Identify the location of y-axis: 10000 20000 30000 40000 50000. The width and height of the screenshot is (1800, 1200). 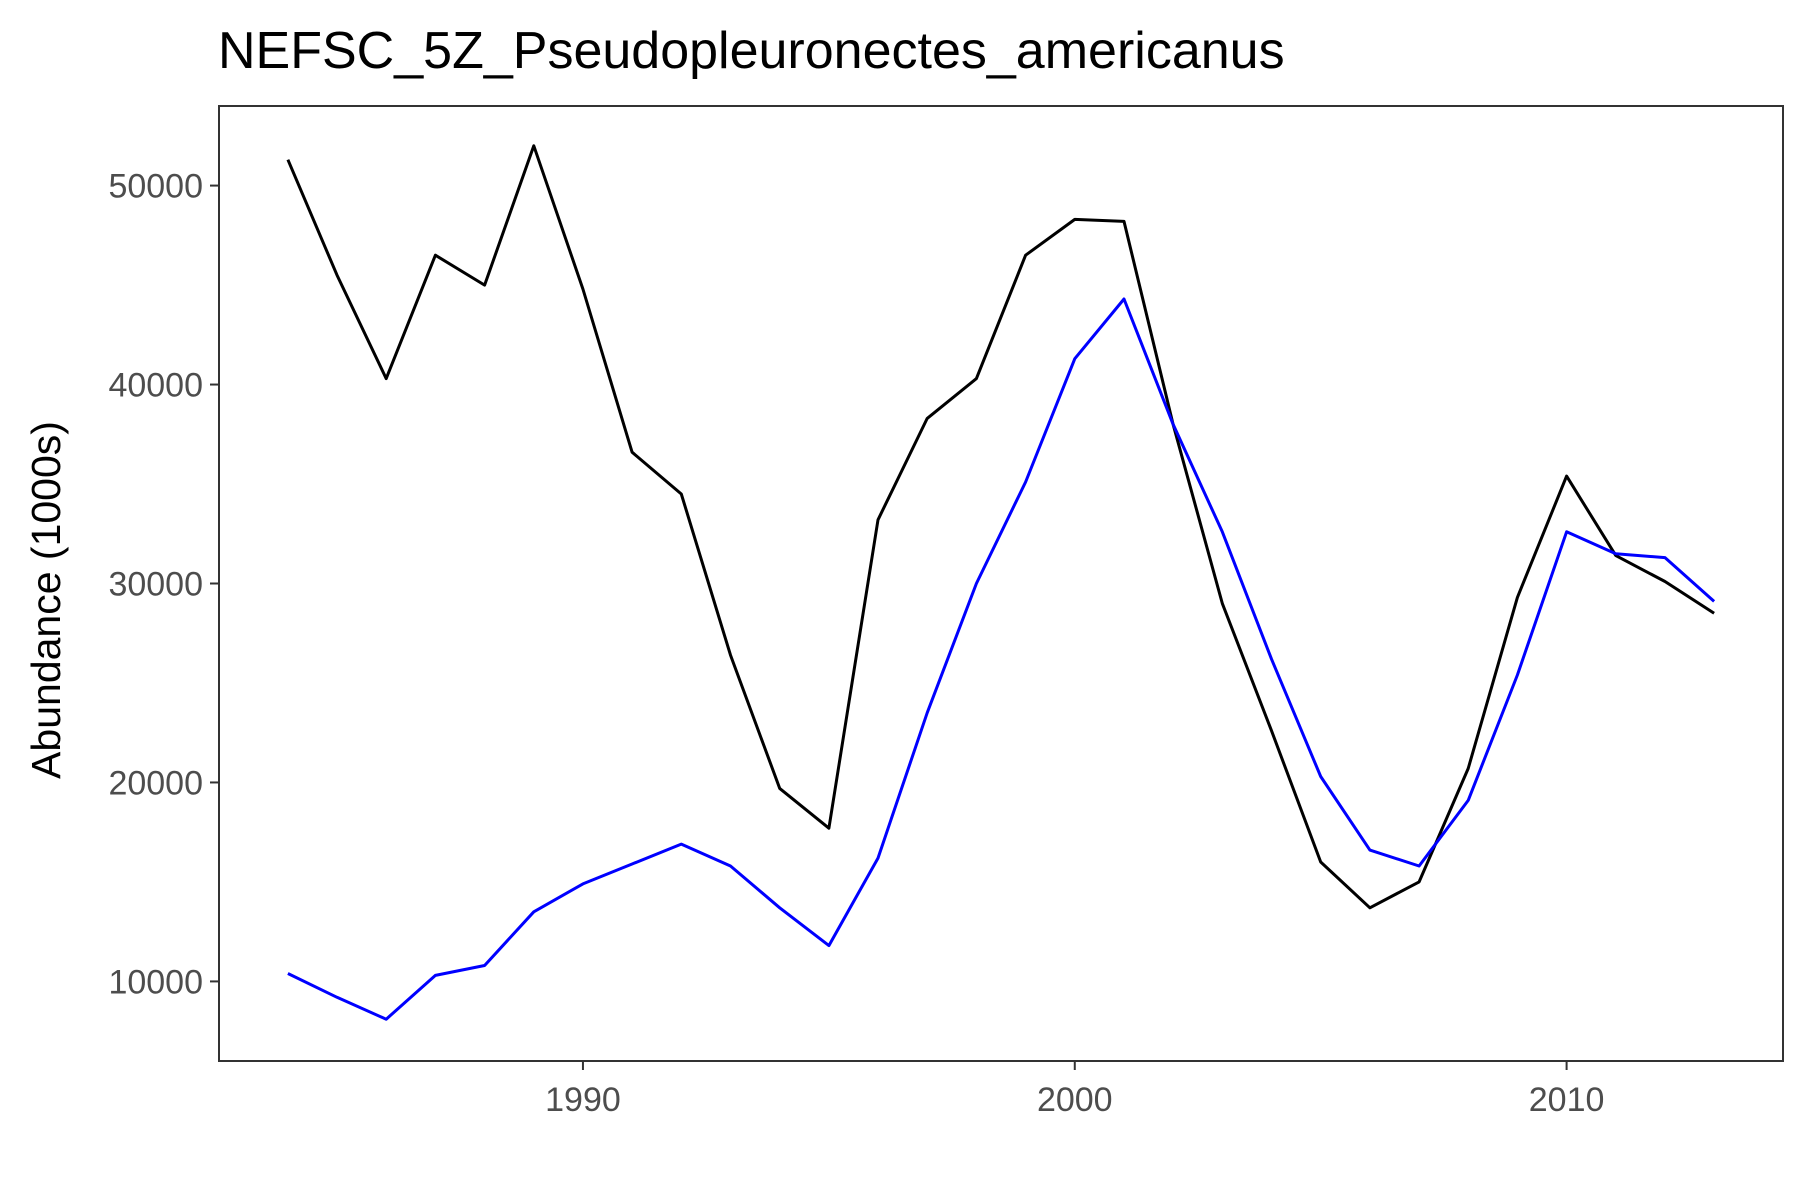
(163, 584).